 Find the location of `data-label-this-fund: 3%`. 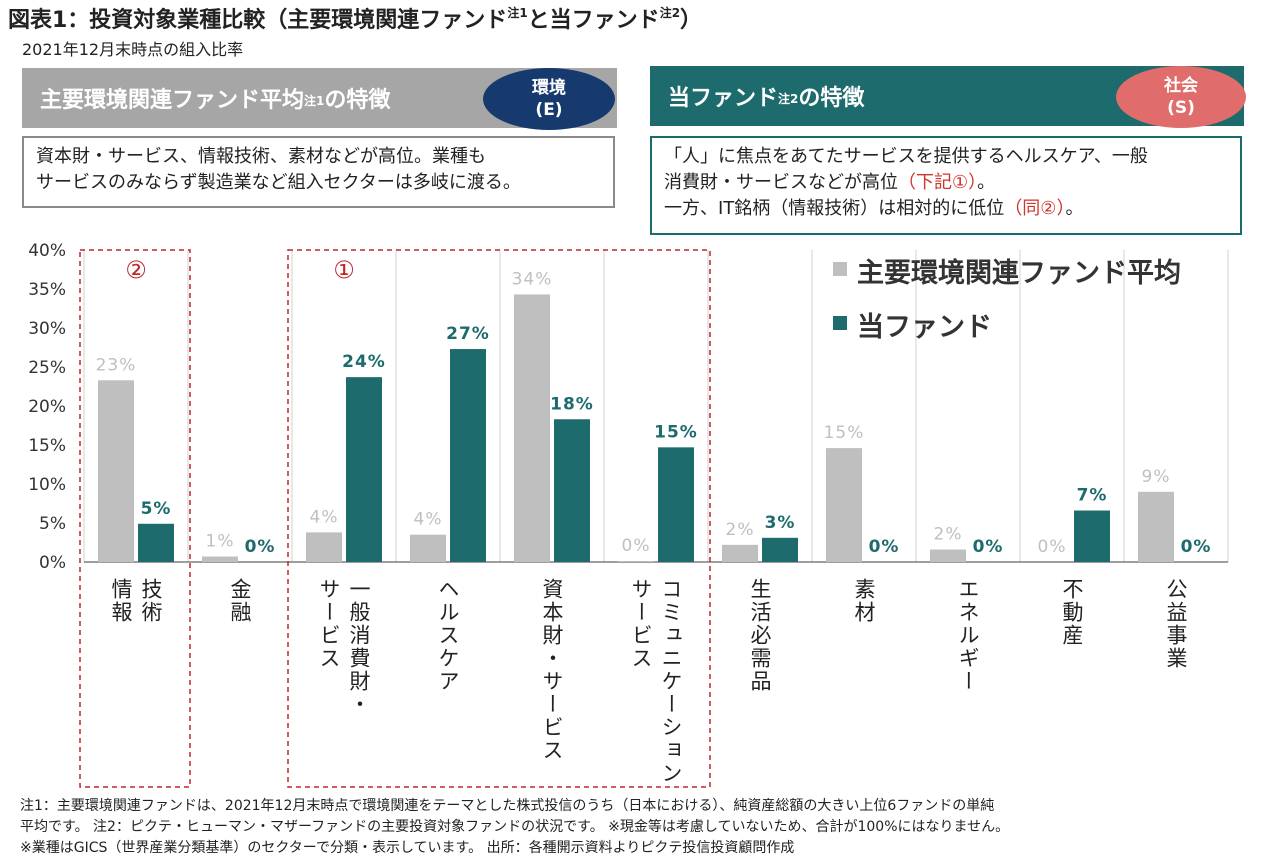

data-label-this-fund: 3% is located at coordinates (780, 523).